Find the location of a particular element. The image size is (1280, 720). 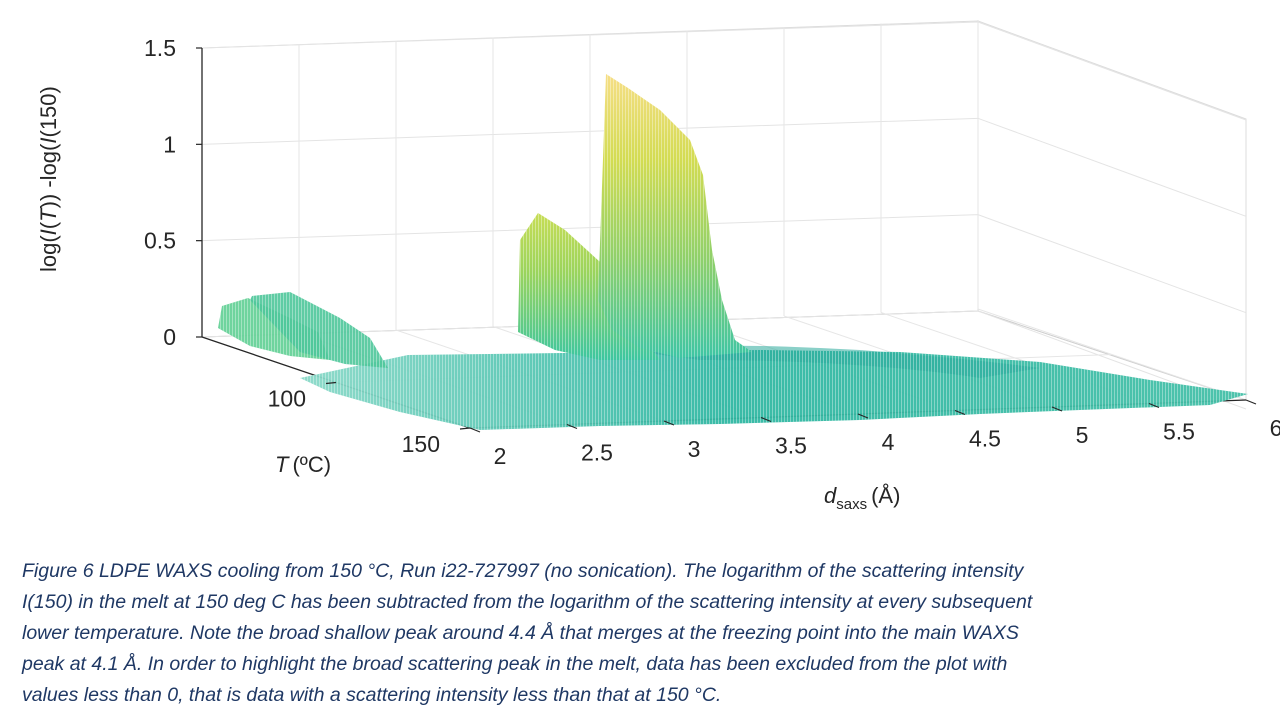

x-tick-label: 6 is located at coordinates (1275, 428).